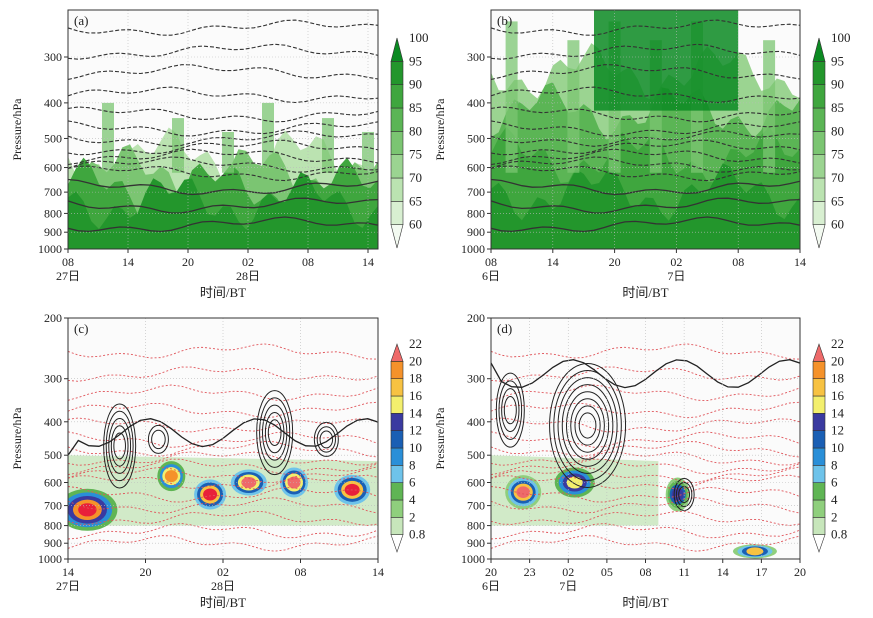  What do you see at coordinates (415, 378) in the screenshot?
I see `colorbar-label: 18` at bounding box center [415, 378].